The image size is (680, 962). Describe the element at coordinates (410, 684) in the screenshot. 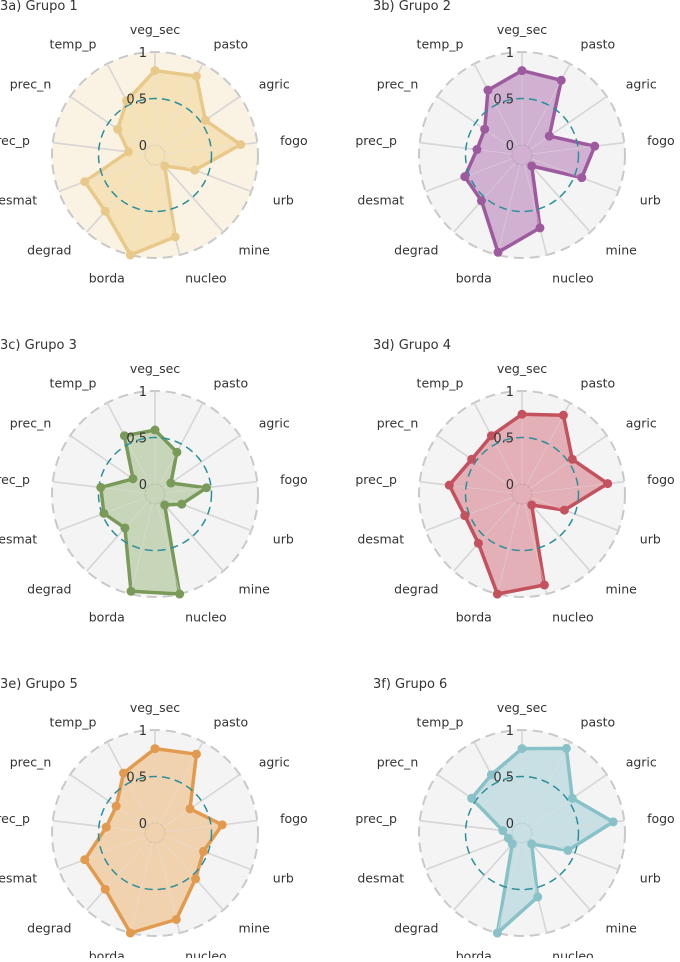

I see `panel-title: 3f) Grupo 6` at that location.